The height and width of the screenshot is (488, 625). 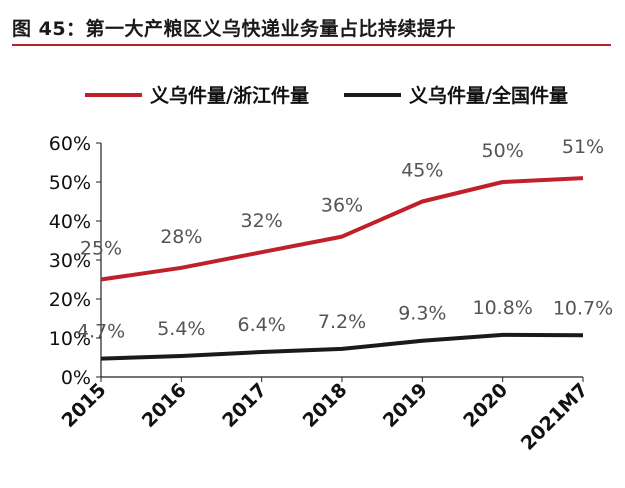 What do you see at coordinates (422, 171) in the screenshot?
I see `data-label: 45%` at bounding box center [422, 171].